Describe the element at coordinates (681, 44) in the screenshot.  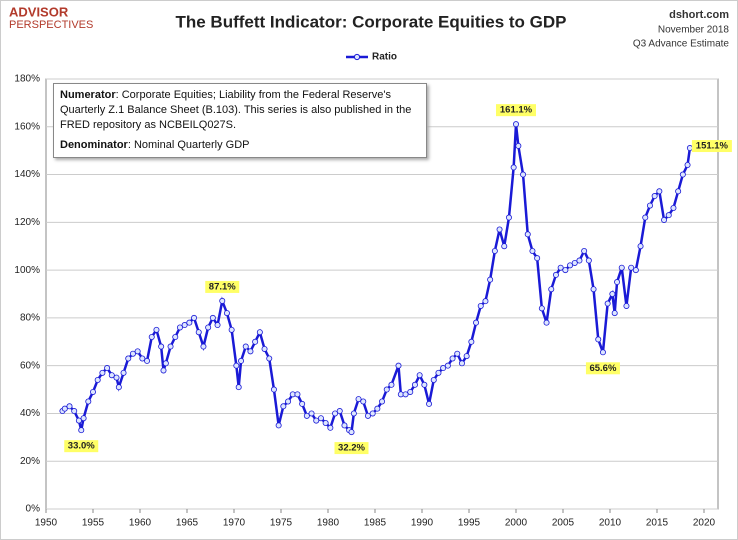
I see `source-estimate: Q3 Advance Estimate` at that location.